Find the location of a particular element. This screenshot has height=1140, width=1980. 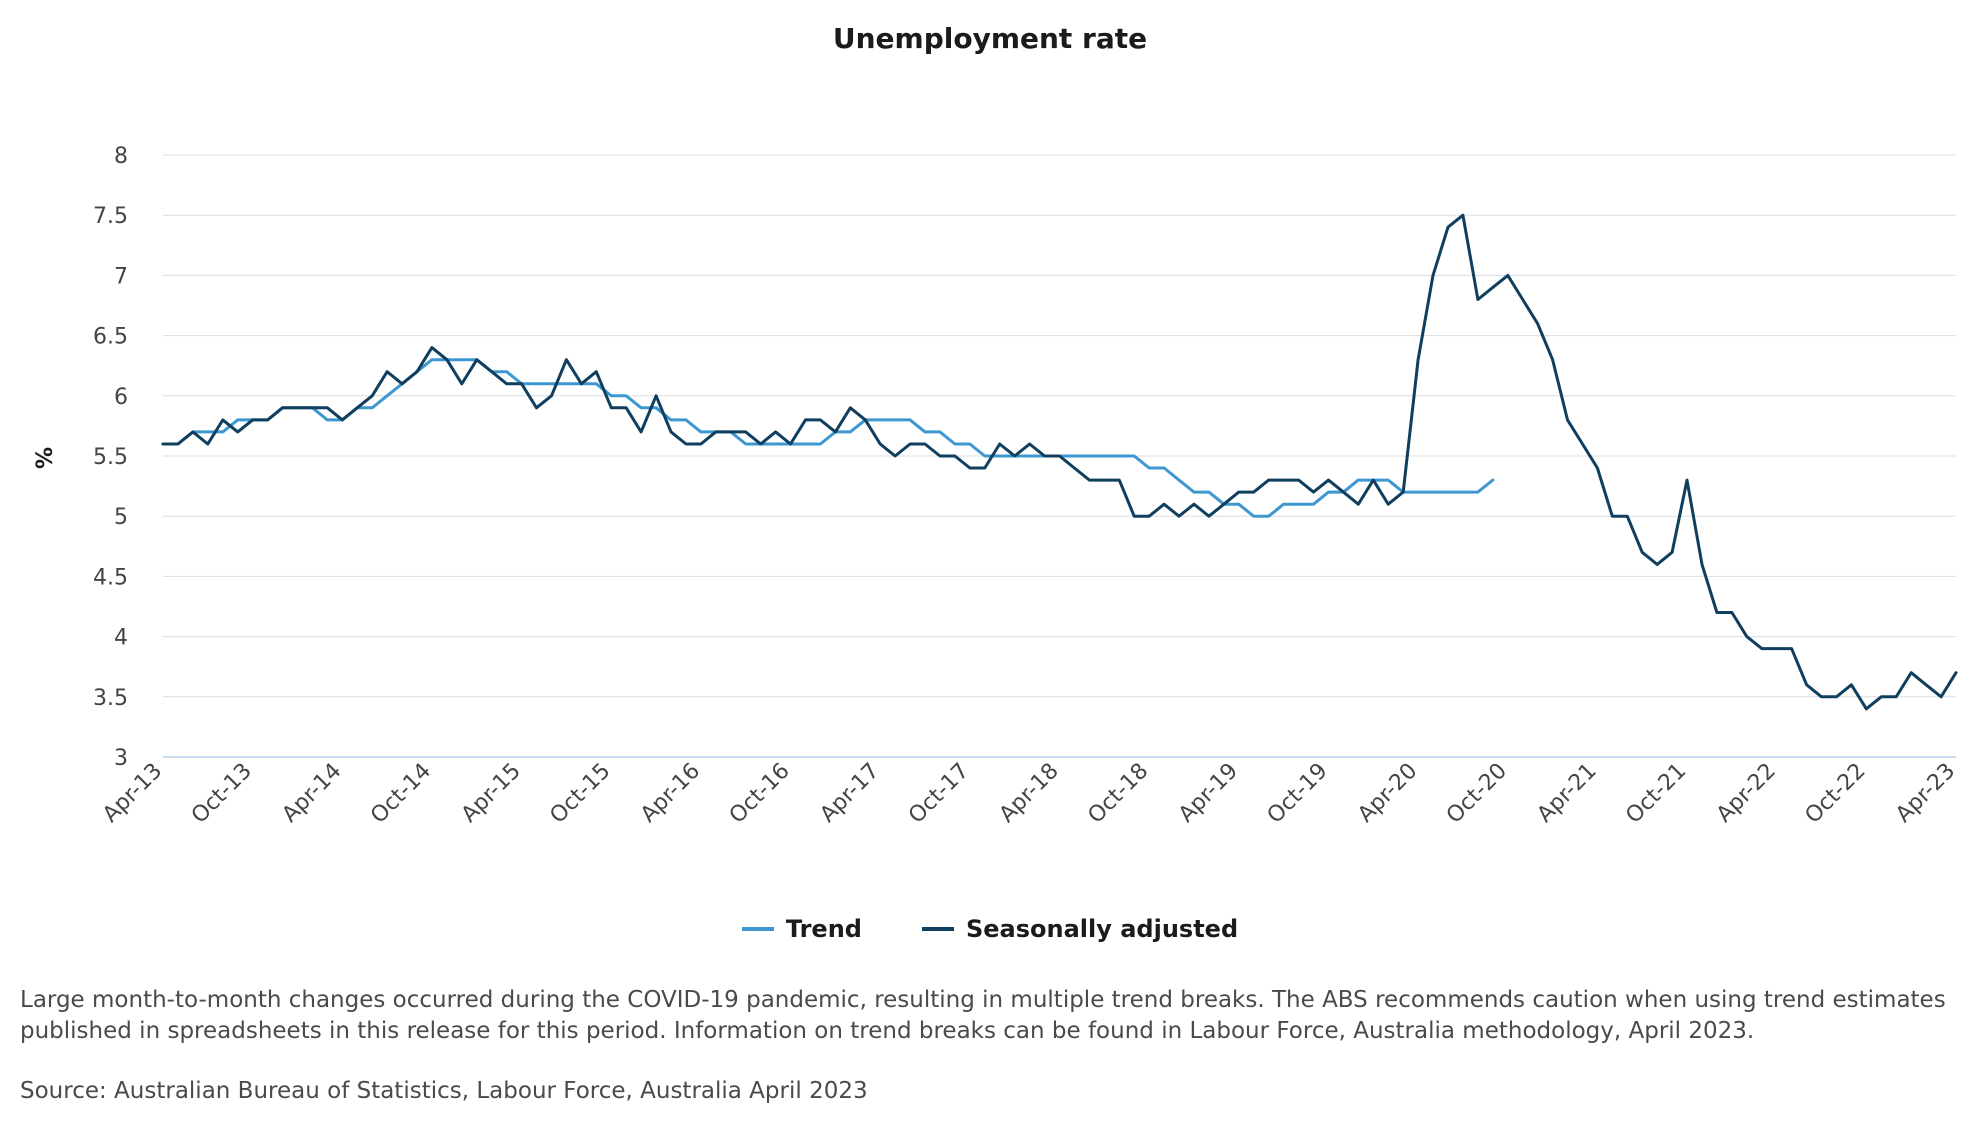

x-tick-label: Apr-15 is located at coordinates (491, 793).